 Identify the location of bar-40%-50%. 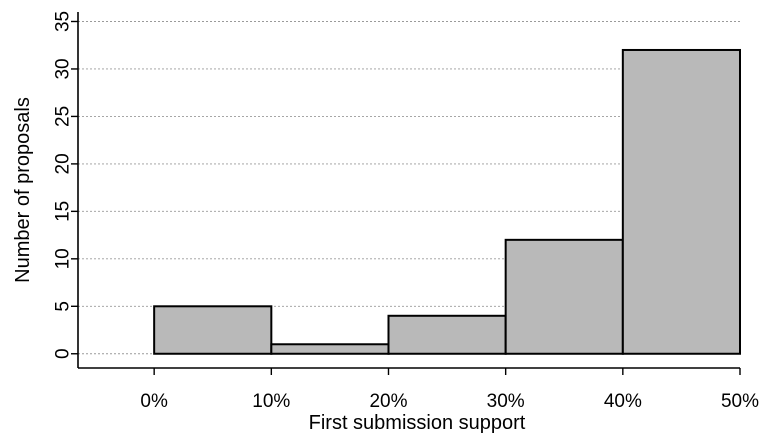
(681, 201).